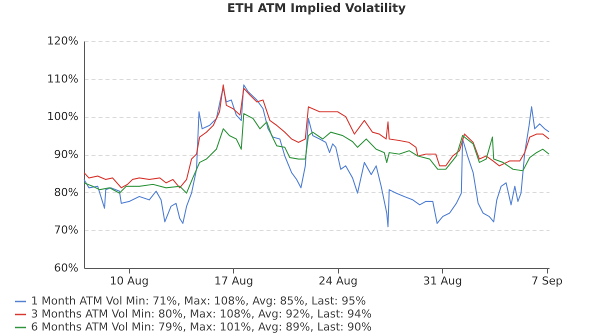 This screenshot has width=600, height=335. What do you see at coordinates (442, 281) in the screenshot?
I see `x-tick-label: 31 Aug` at bounding box center [442, 281].